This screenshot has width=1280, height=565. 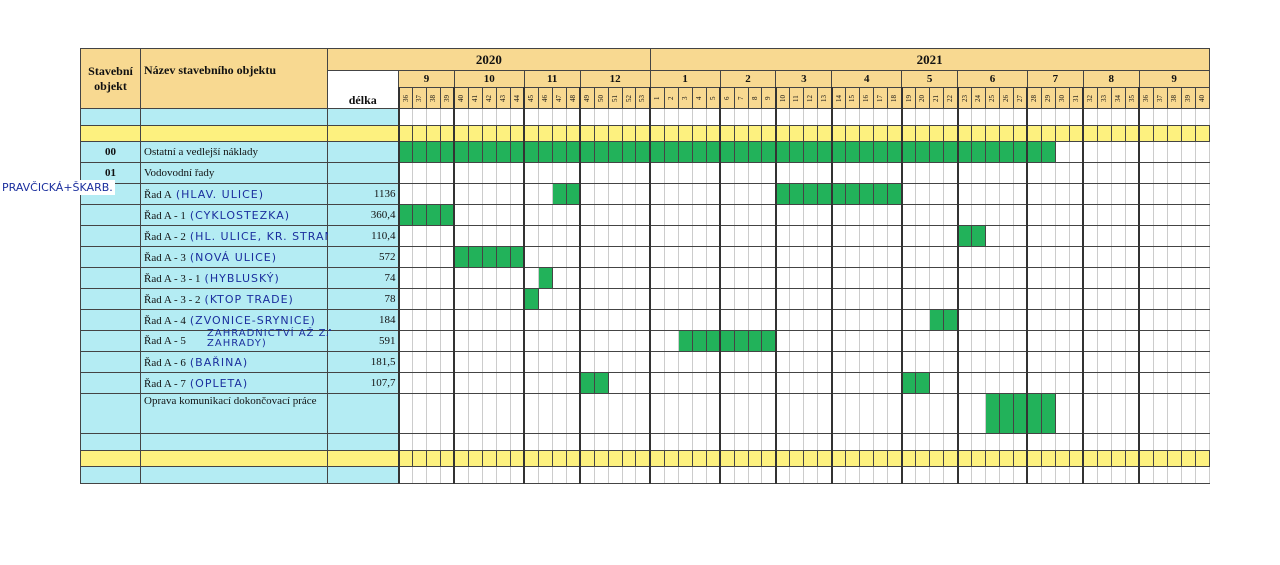 What do you see at coordinates (645, 257) in the screenshot?
I see `schedule-row: Řad A - 3 (NOVÁ ULICE) 572` at bounding box center [645, 257].